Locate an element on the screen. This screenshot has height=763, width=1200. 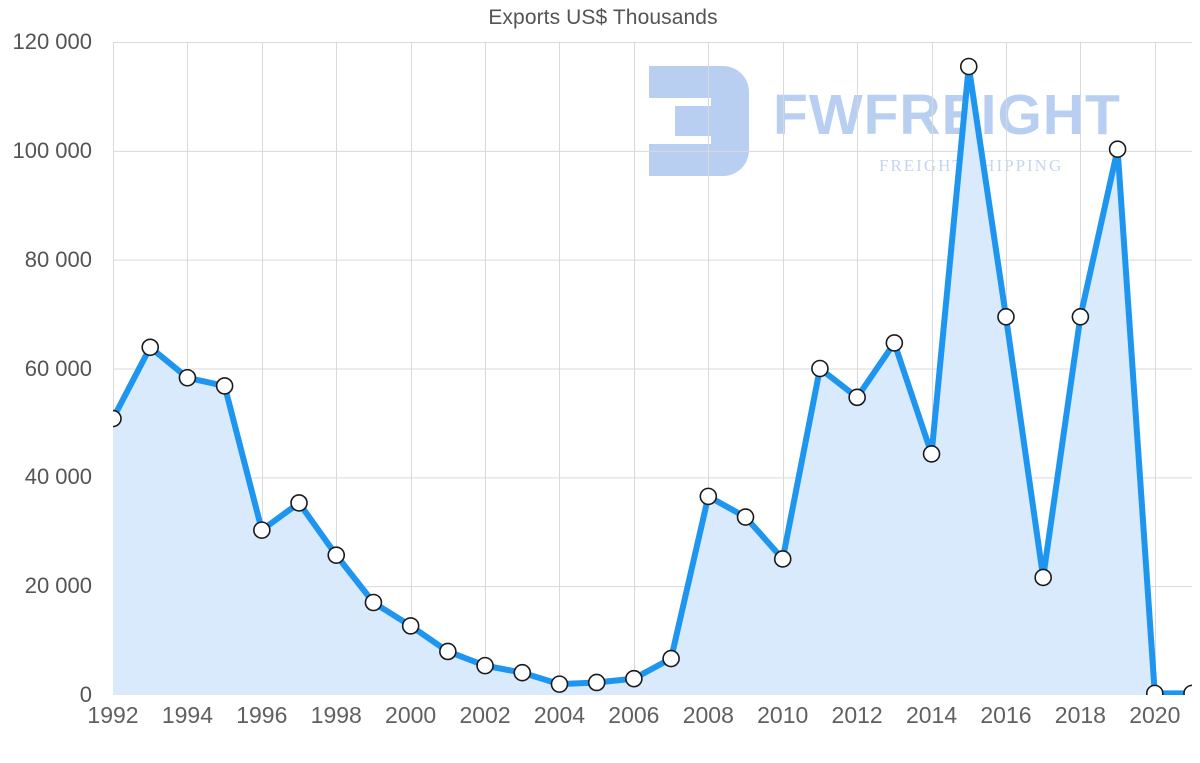
y-axis-tick-label: 20 000 is located at coordinates (58, 586).